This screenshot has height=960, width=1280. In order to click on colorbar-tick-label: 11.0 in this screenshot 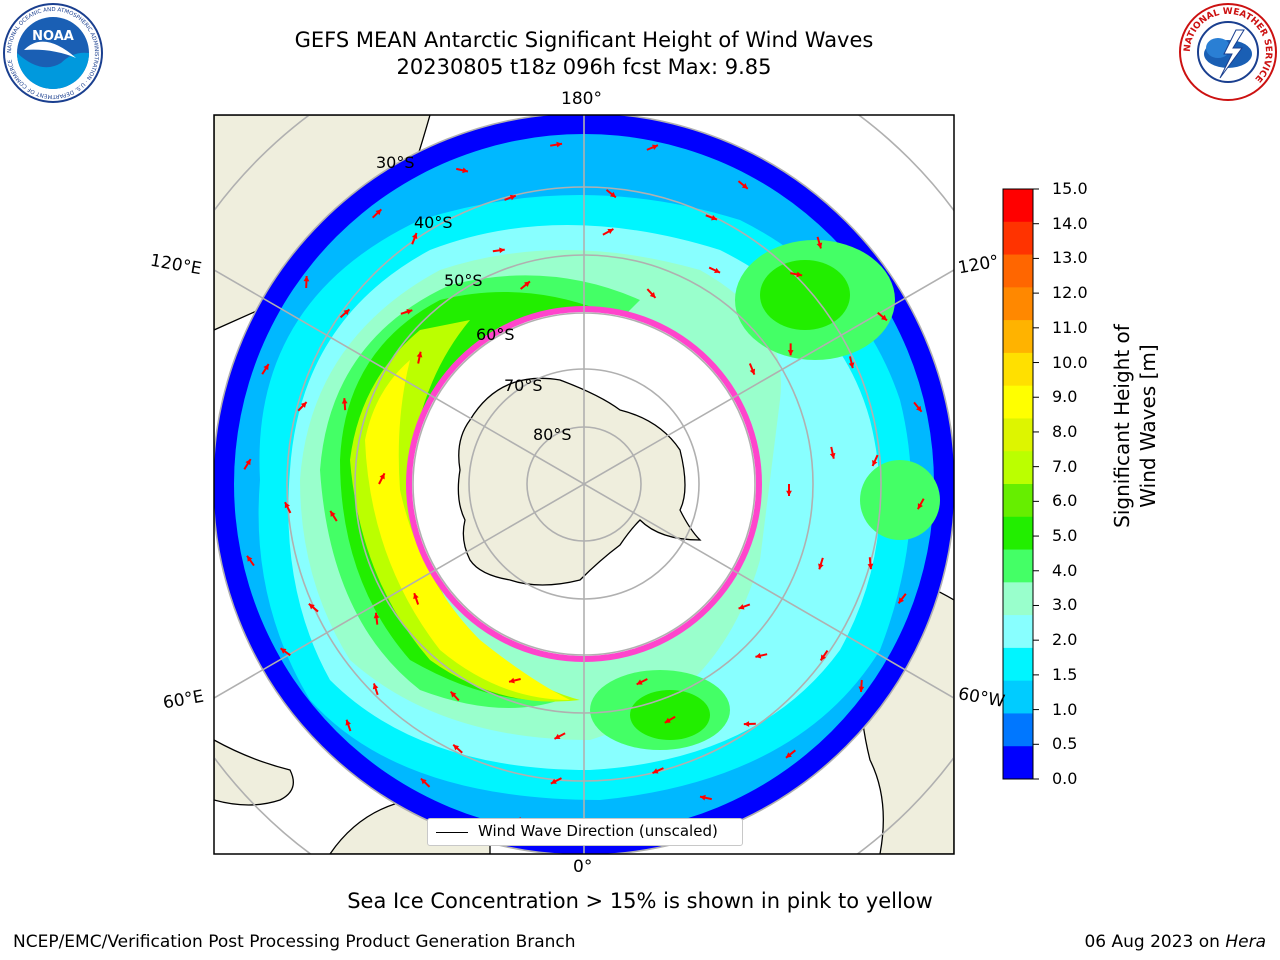, I will do `click(1070, 327)`.